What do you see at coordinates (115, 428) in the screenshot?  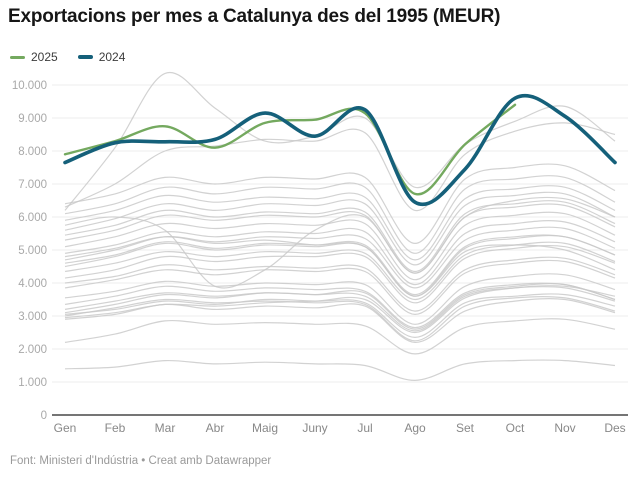 I see `x-tick-label: Feb` at bounding box center [115, 428].